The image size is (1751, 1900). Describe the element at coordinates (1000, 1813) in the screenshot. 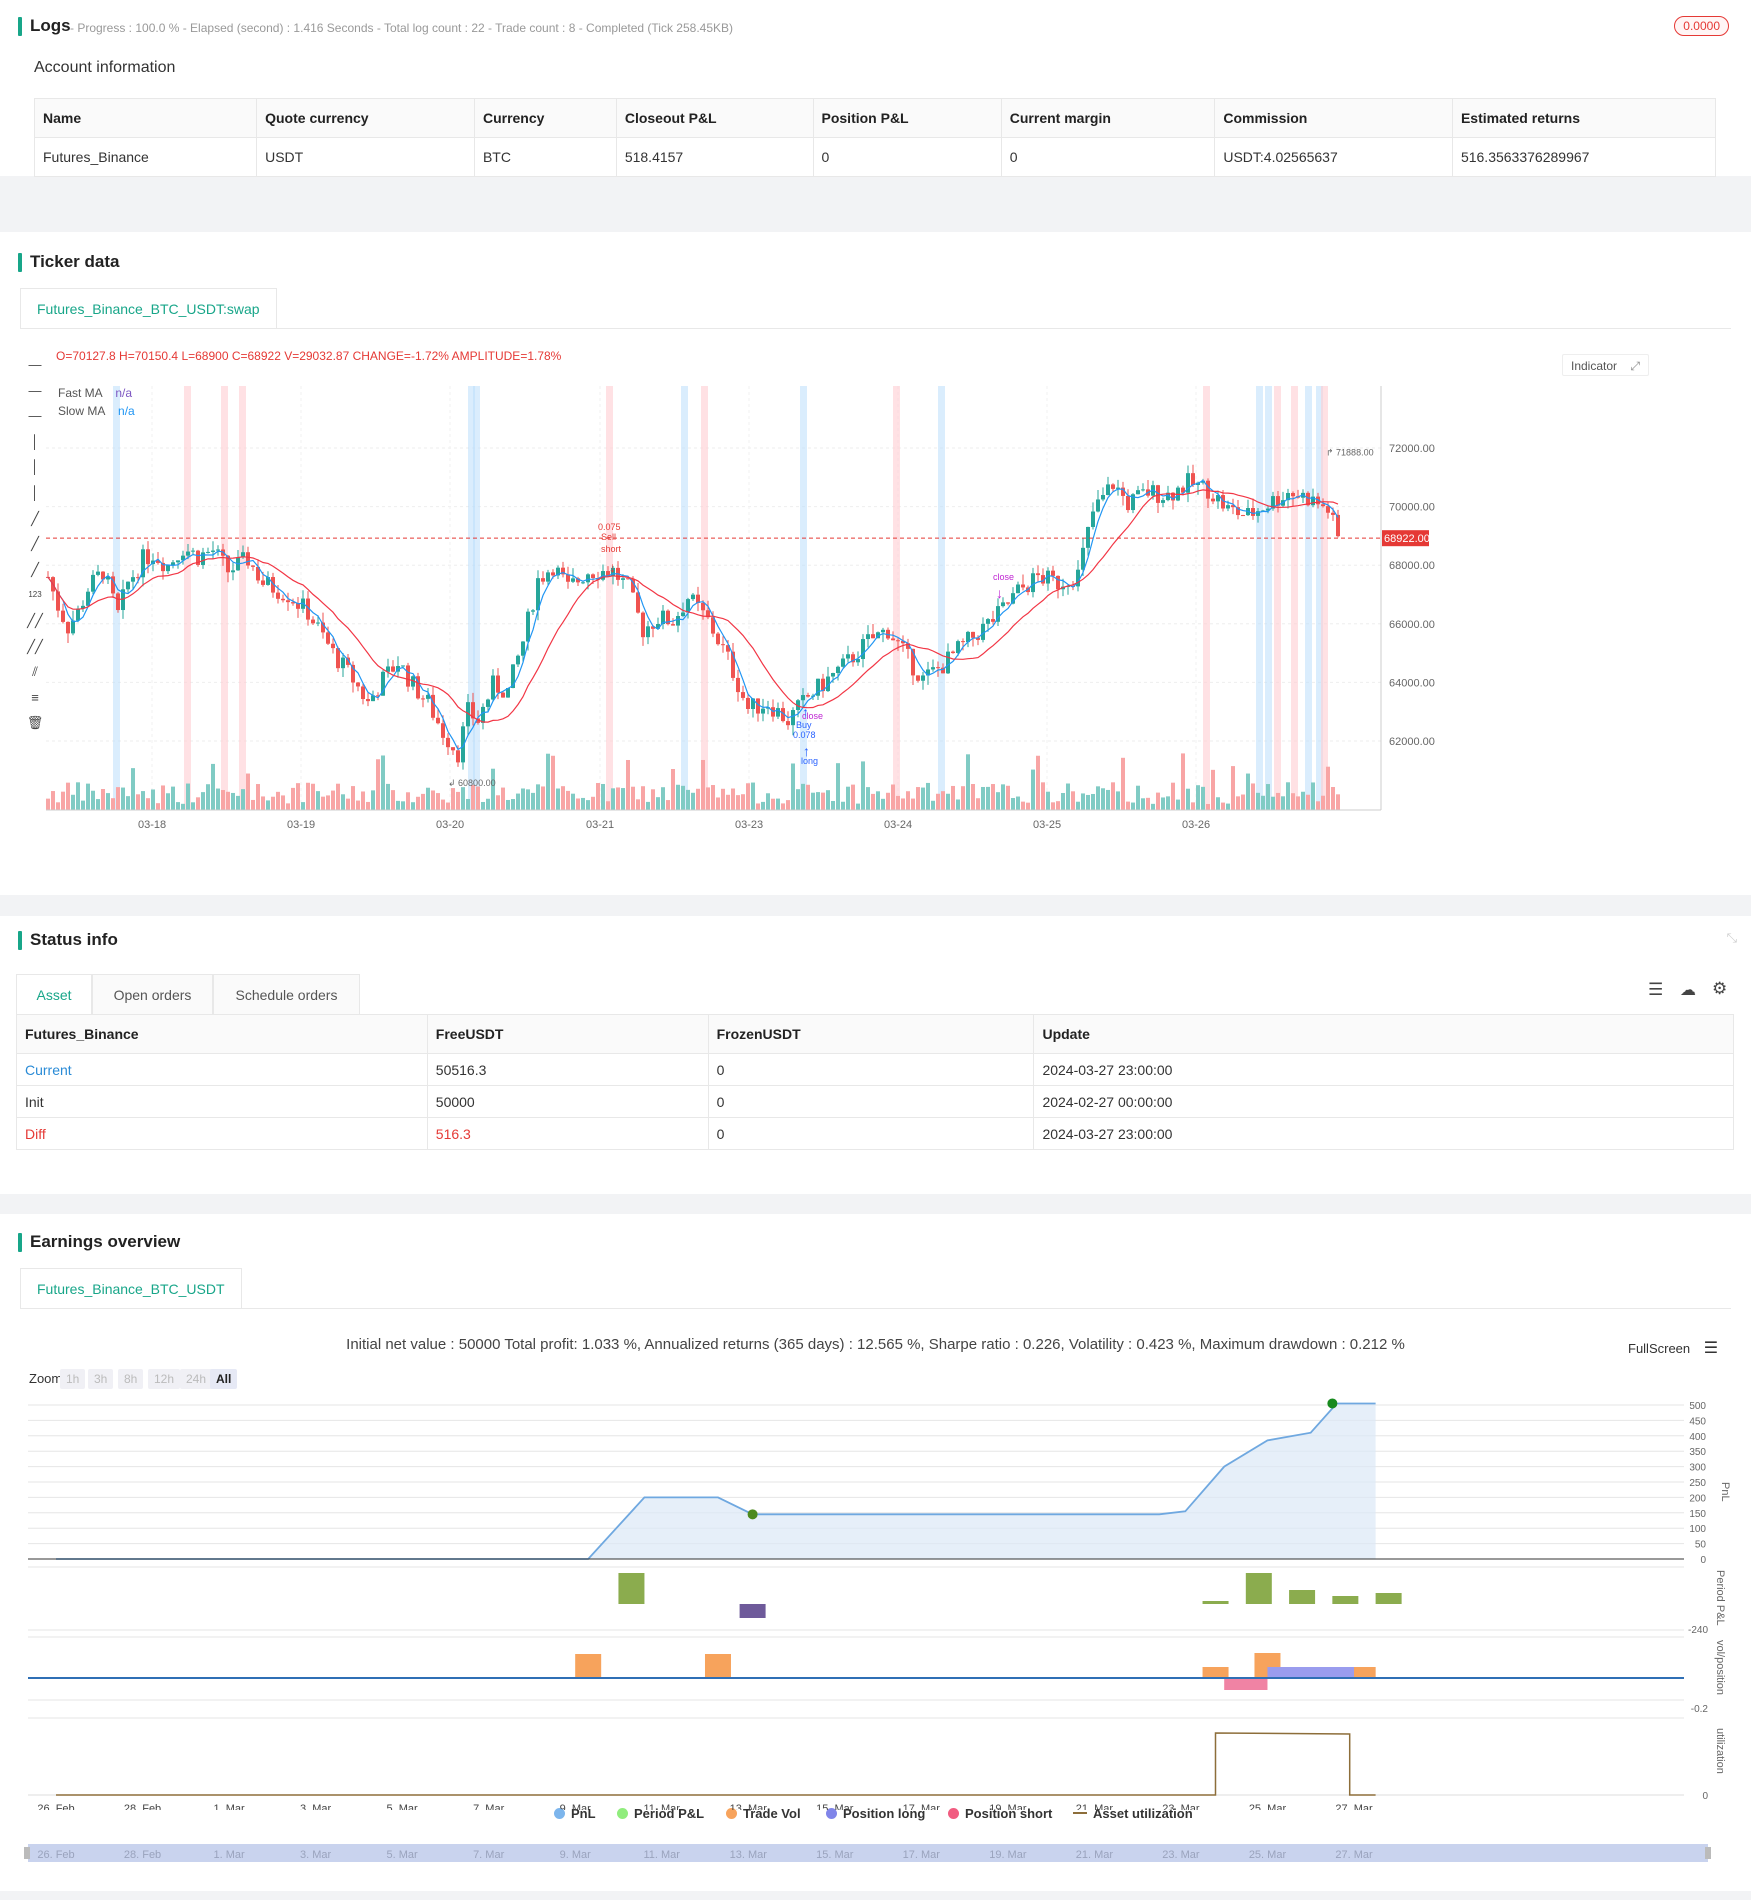

I see `legend-item: Position short` at that location.